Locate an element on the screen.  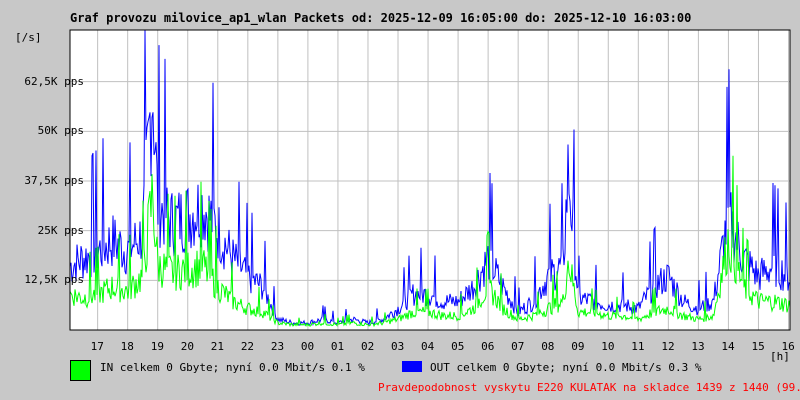
y-tick-label: 25K pps is located at coordinates (60, 230).